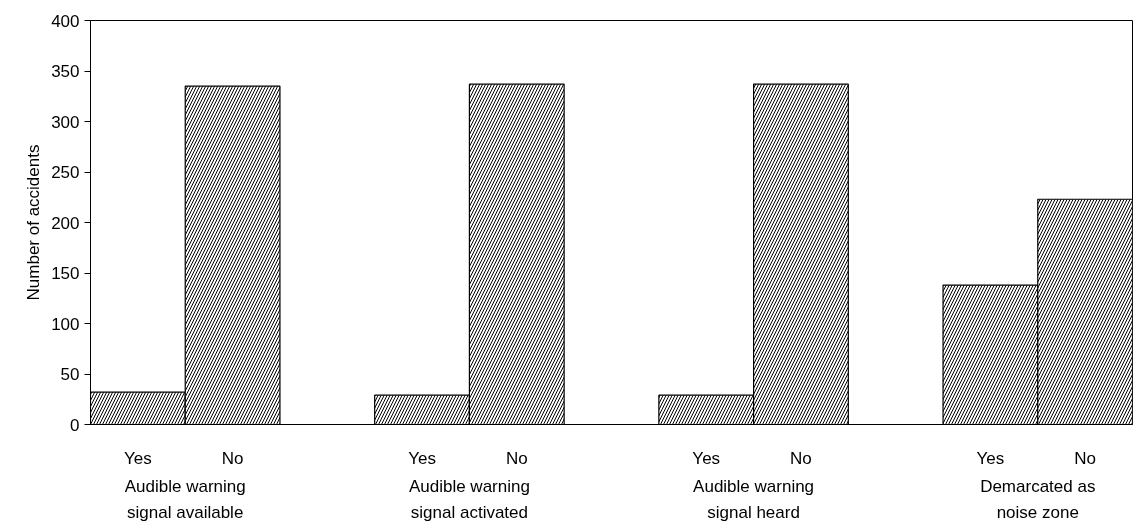 The image size is (1147, 531). I want to click on y-tick-label: 50, so click(70, 374).